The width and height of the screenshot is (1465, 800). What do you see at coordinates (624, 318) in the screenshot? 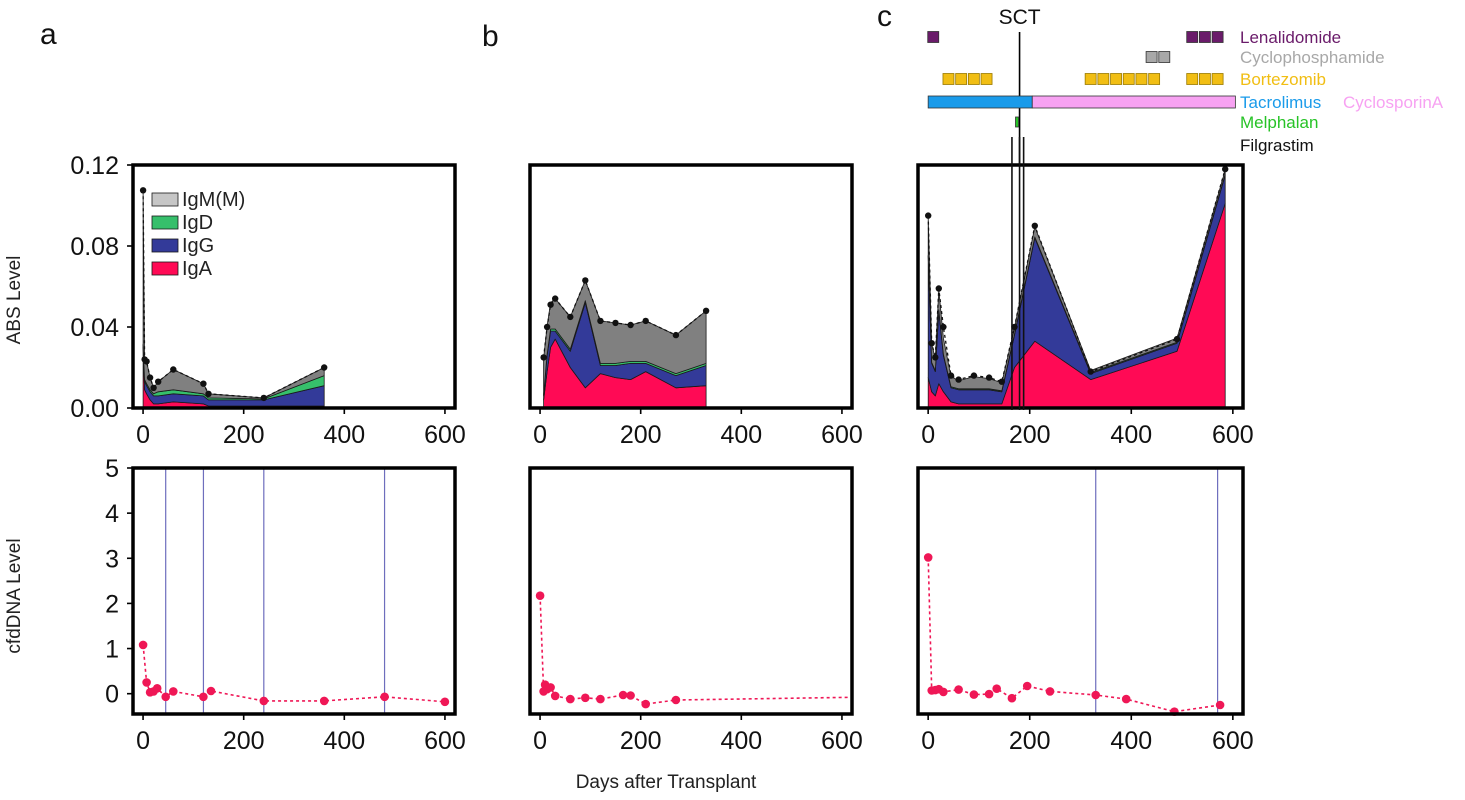
I see `total-line-b` at bounding box center [624, 318].